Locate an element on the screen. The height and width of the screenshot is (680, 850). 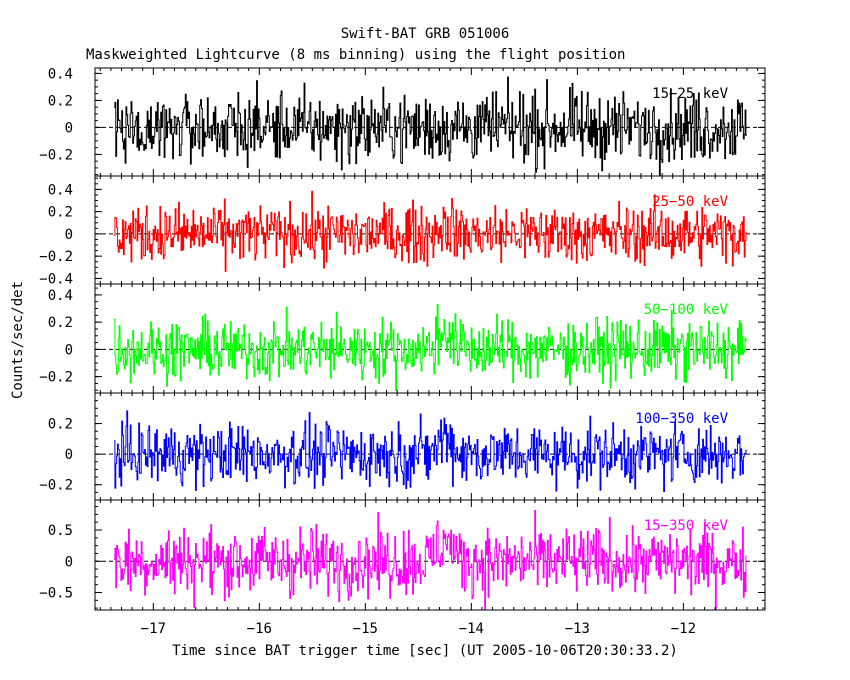
x-tick-label: −15 is located at coordinates (365, 629).